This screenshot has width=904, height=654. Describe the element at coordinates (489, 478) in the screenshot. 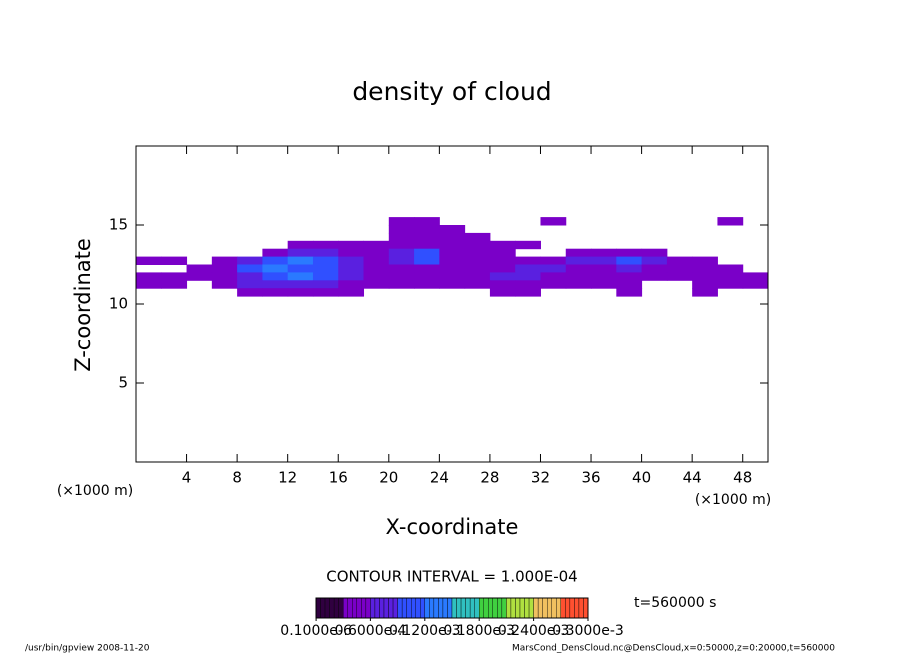

I see `x-tick-label: 28` at that location.